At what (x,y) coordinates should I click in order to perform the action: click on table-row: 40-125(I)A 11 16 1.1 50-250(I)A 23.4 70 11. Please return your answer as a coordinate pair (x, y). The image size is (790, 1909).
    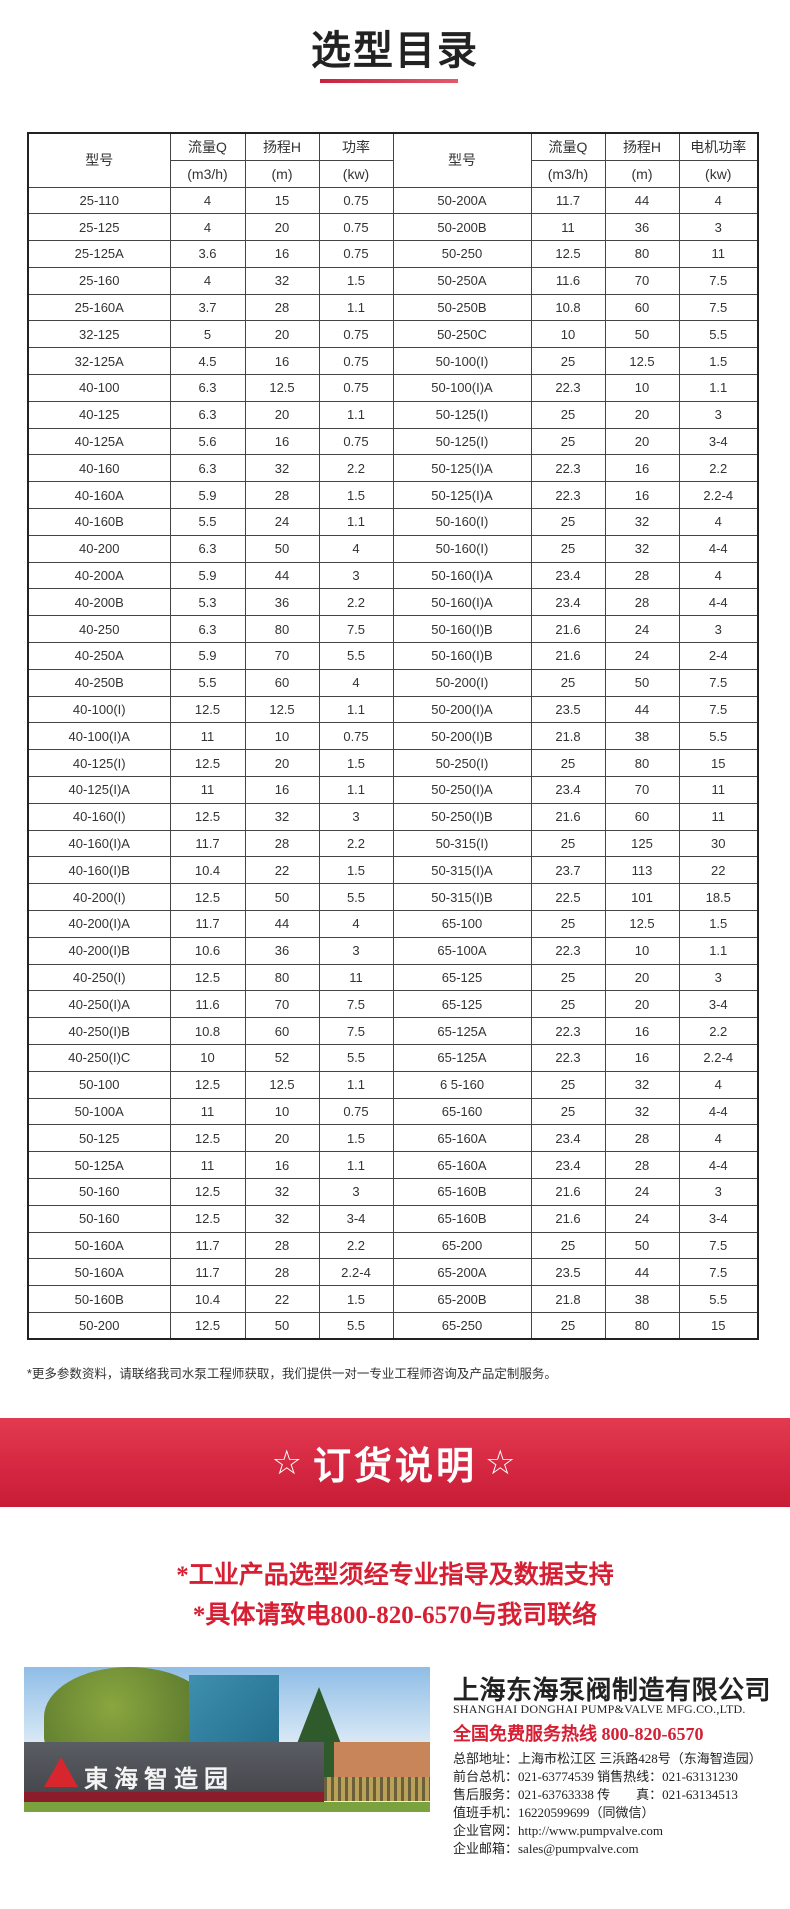
    Looking at the image, I should click on (393, 790).